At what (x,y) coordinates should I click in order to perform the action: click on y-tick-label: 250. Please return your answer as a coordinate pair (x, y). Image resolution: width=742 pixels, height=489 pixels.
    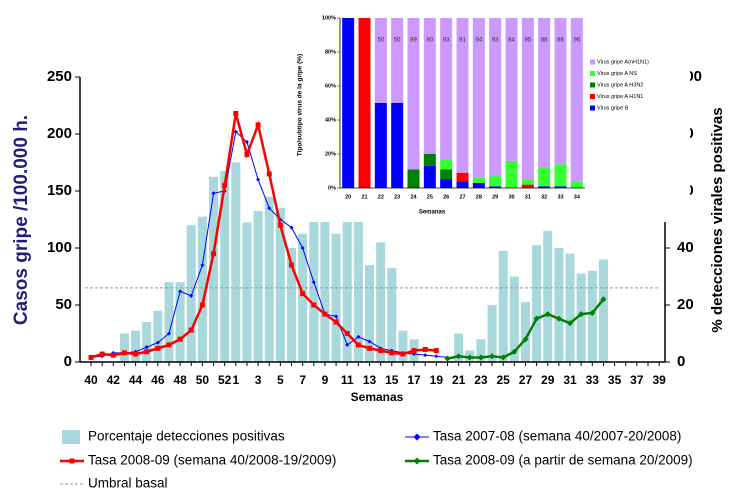
    Looking at the image, I should click on (59, 76).